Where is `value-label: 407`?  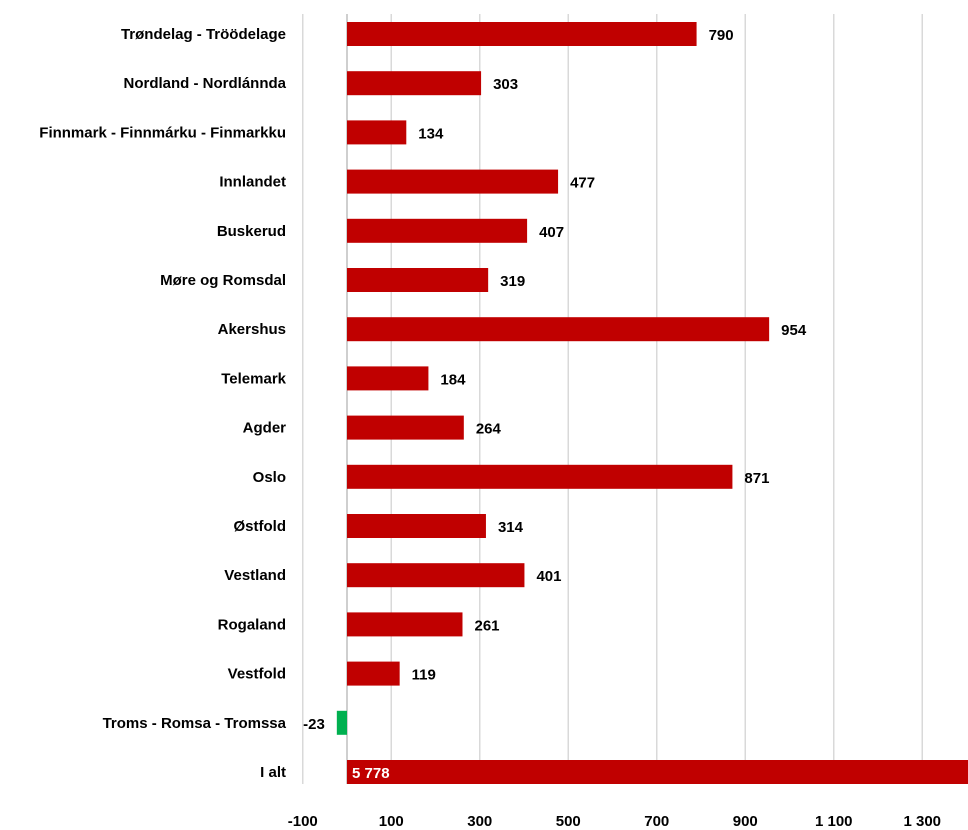
value-label: 407 is located at coordinates (551, 232).